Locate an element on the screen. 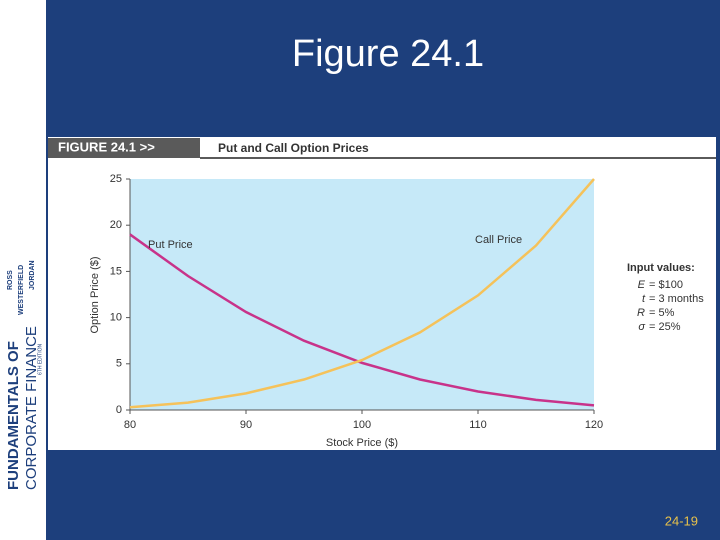  input-symbol: σ is located at coordinates (641, 327).